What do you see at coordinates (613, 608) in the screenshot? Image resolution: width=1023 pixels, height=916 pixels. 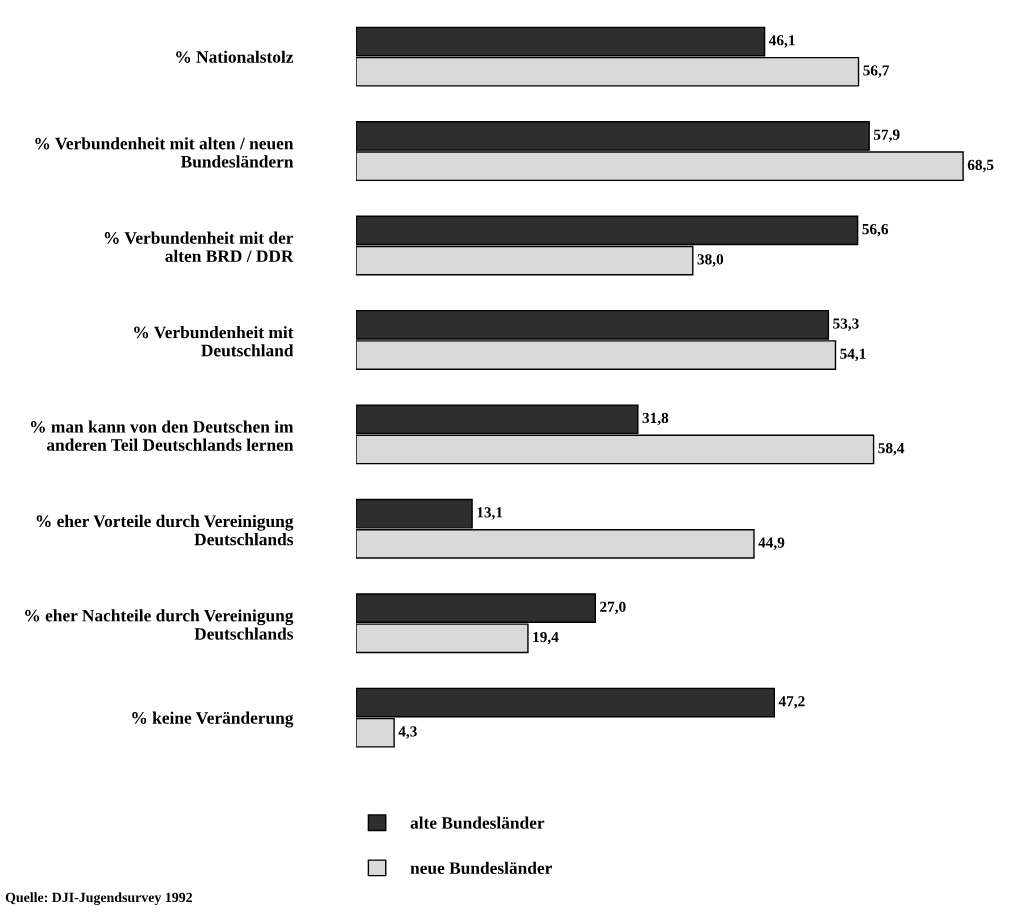 I see `data-label: 27,0` at bounding box center [613, 608].